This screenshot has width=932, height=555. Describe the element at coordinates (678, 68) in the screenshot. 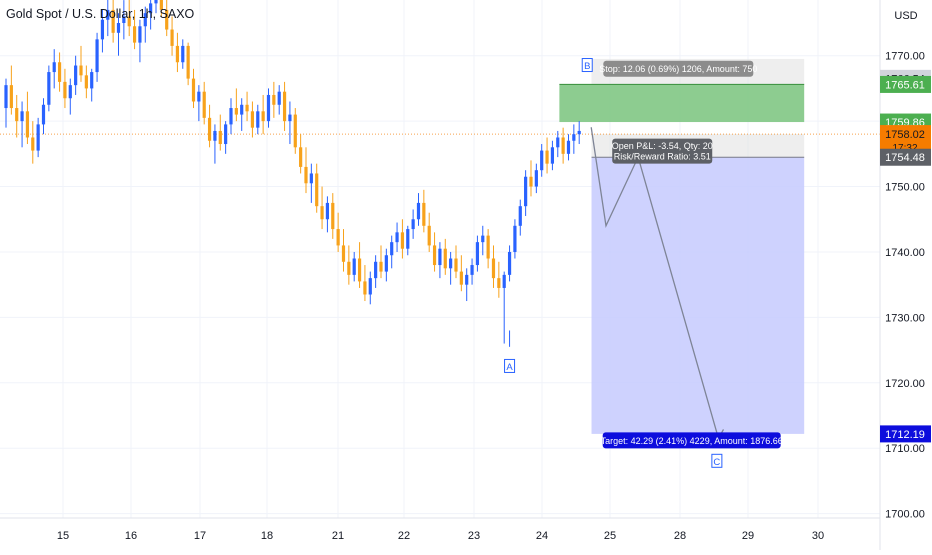

I see `stop-label-bg` at that location.